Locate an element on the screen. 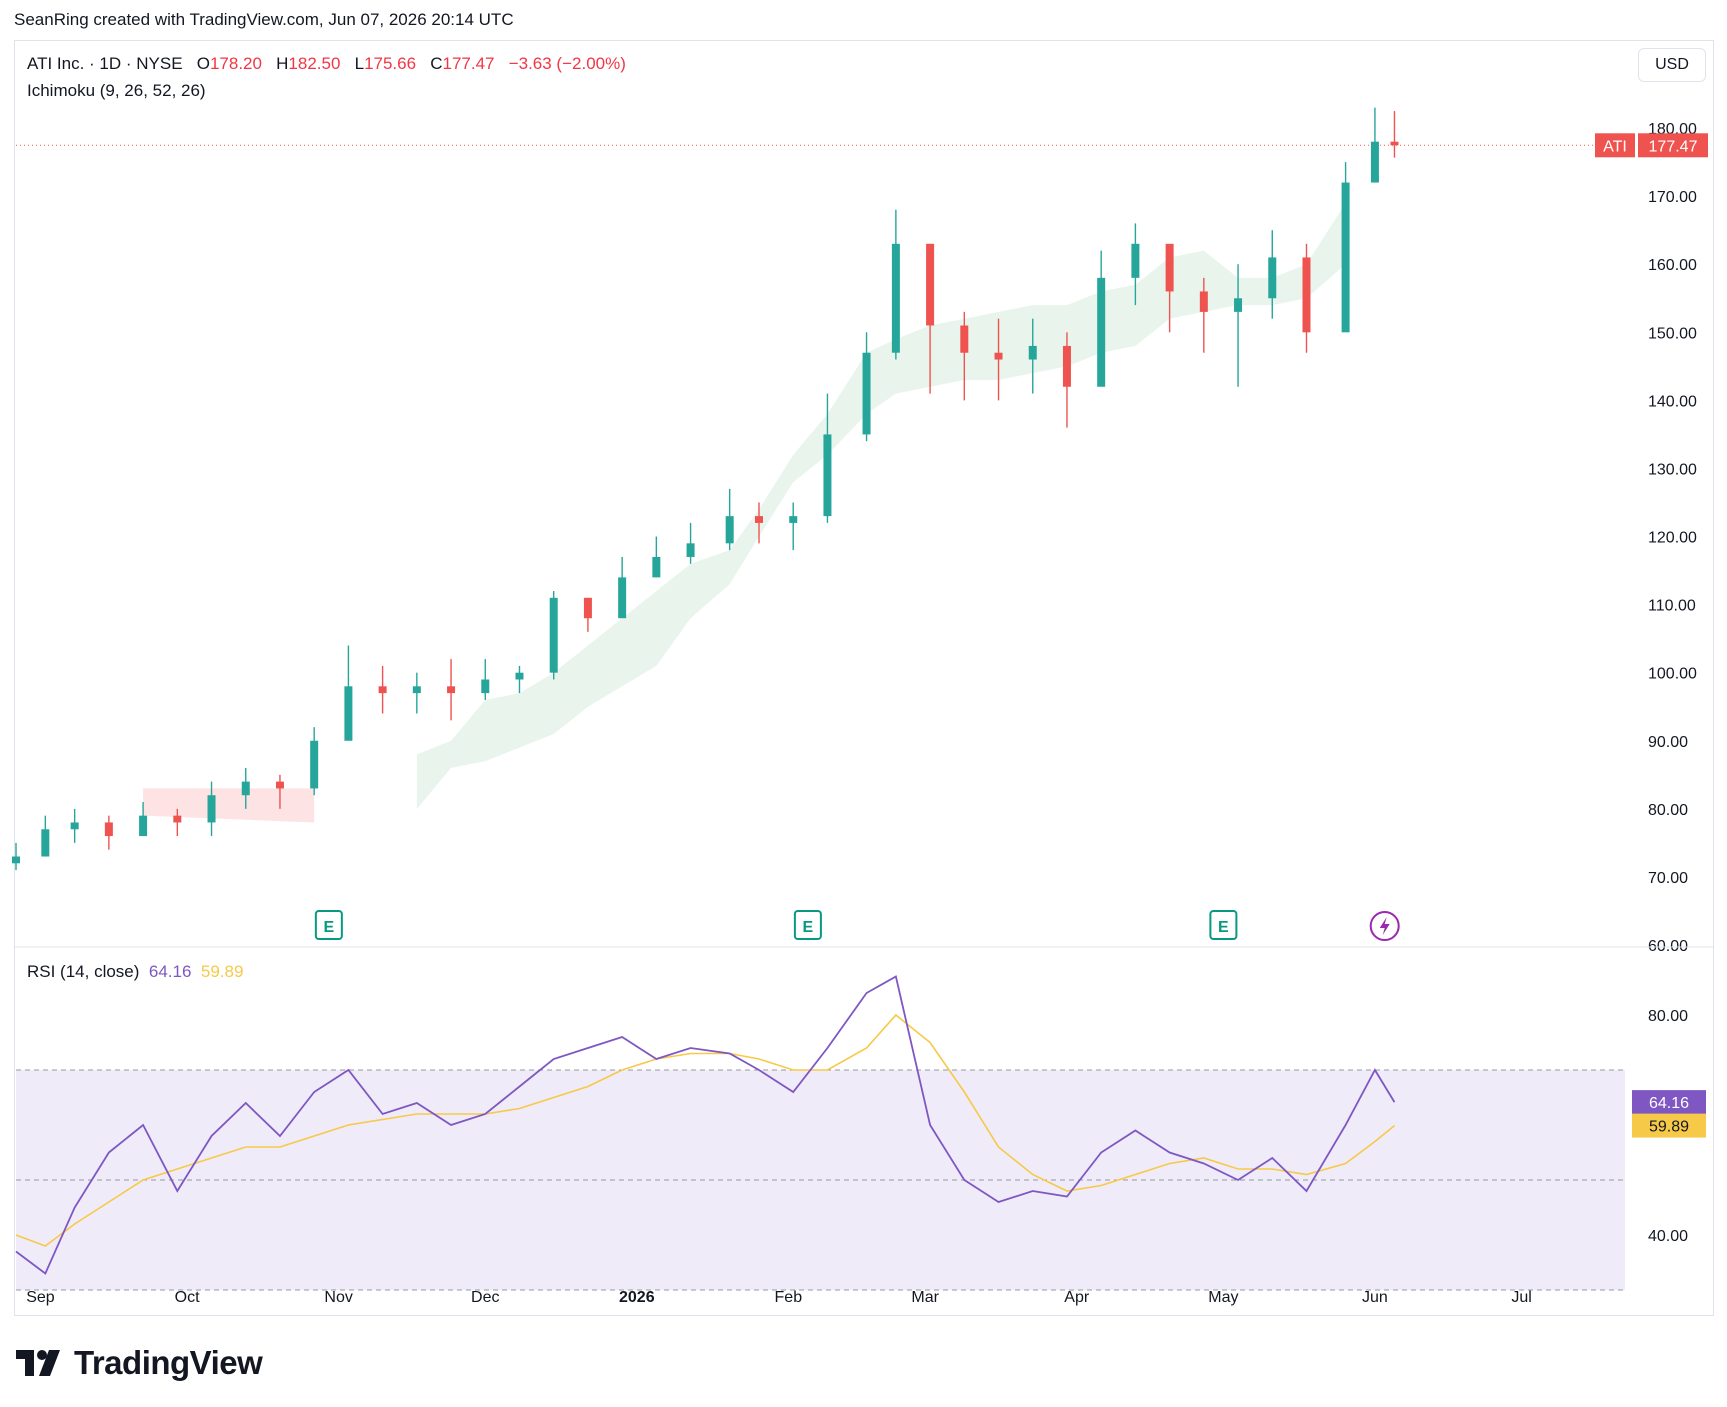 This screenshot has width=1727, height=1407. price-tick-label: 160.00 is located at coordinates (1672, 265).